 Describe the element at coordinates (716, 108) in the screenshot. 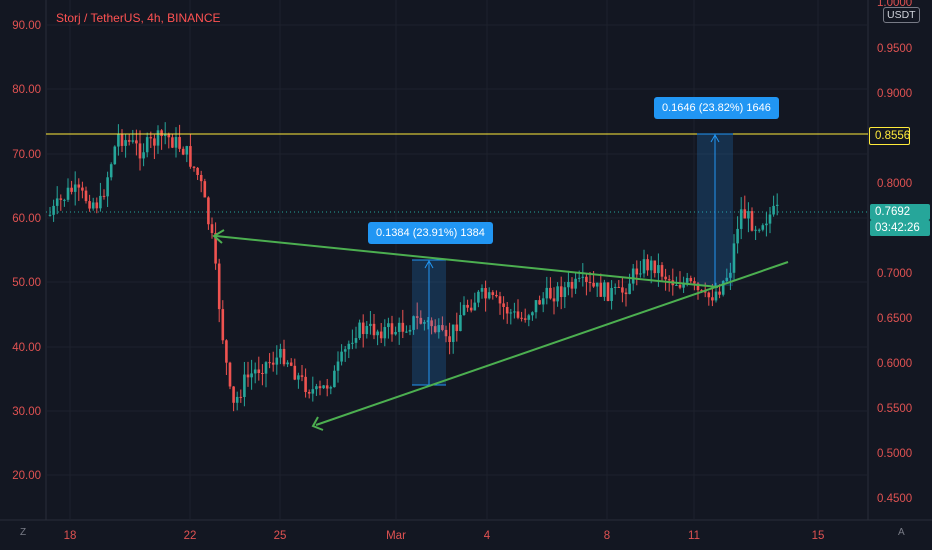

I see `price-range-measure-label-2: 0.1646 (23.82%) 1646` at that location.